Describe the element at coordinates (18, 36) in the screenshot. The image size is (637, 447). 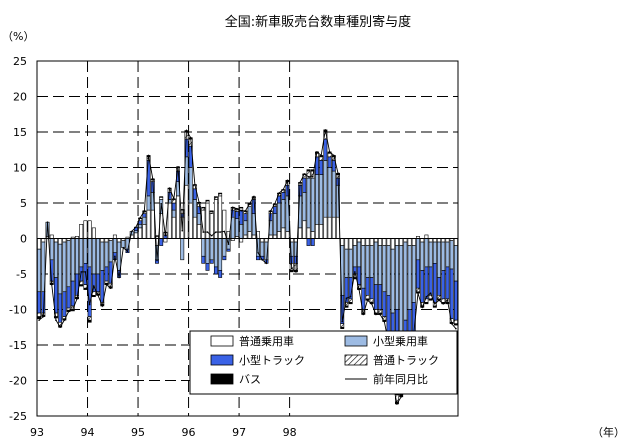
I see `y-axis-unit-label: （%）` at that location.